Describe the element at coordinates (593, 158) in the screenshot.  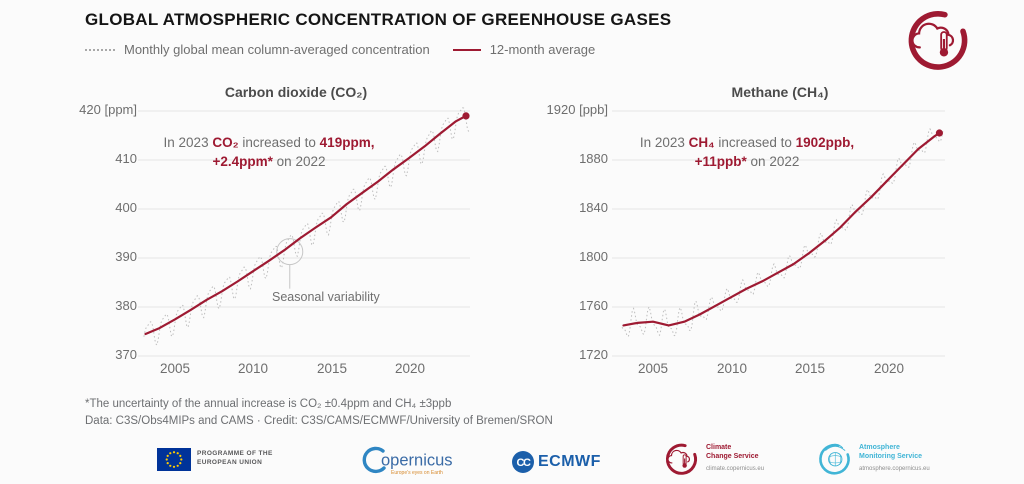
I see `ch4-ytick-1880: 1880` at that location.